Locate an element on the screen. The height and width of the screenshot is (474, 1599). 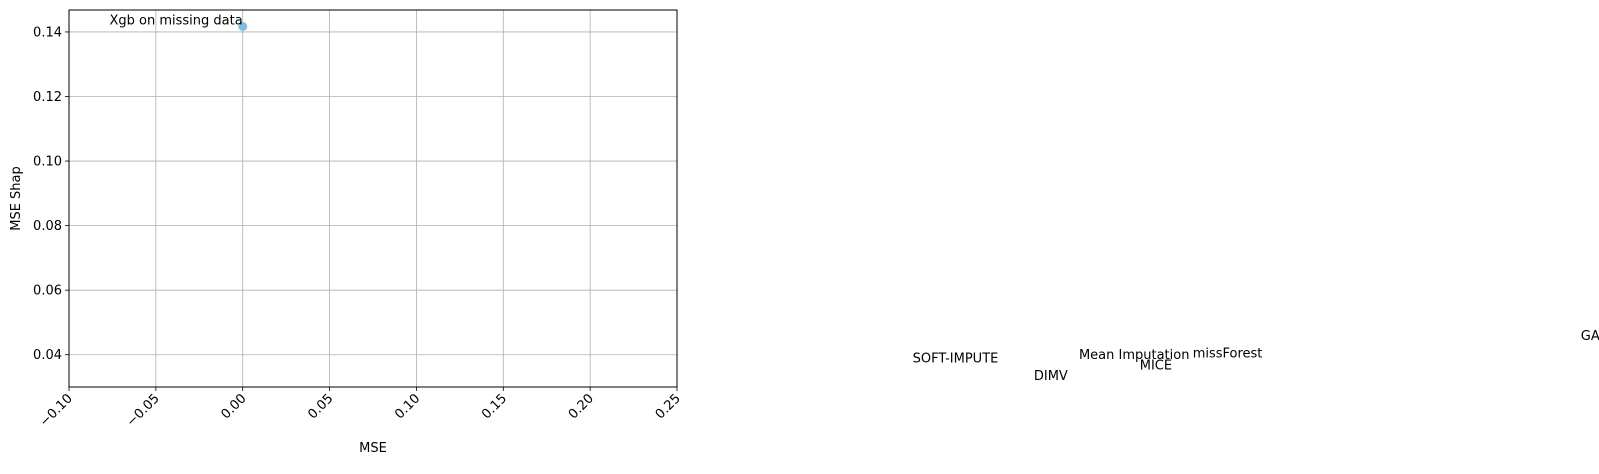
point-annotation: missForest is located at coordinates (1228, 354).